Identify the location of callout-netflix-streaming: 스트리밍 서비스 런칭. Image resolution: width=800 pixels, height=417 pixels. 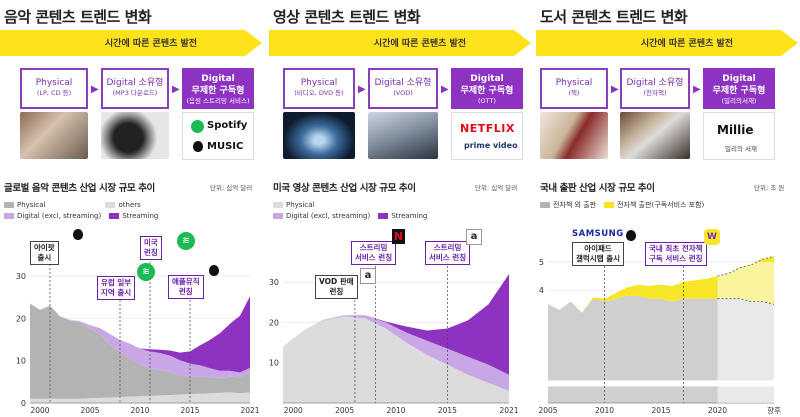
(374, 253).